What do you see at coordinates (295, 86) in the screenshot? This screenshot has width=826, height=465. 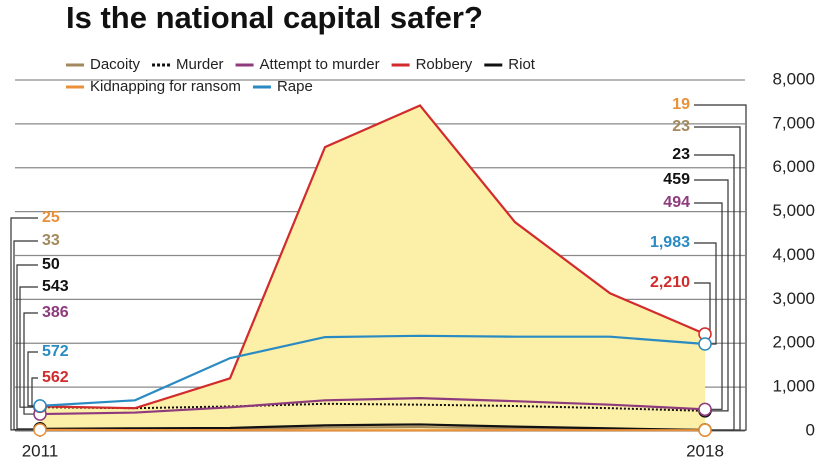 I see `legend-label: Rape` at bounding box center [295, 86].